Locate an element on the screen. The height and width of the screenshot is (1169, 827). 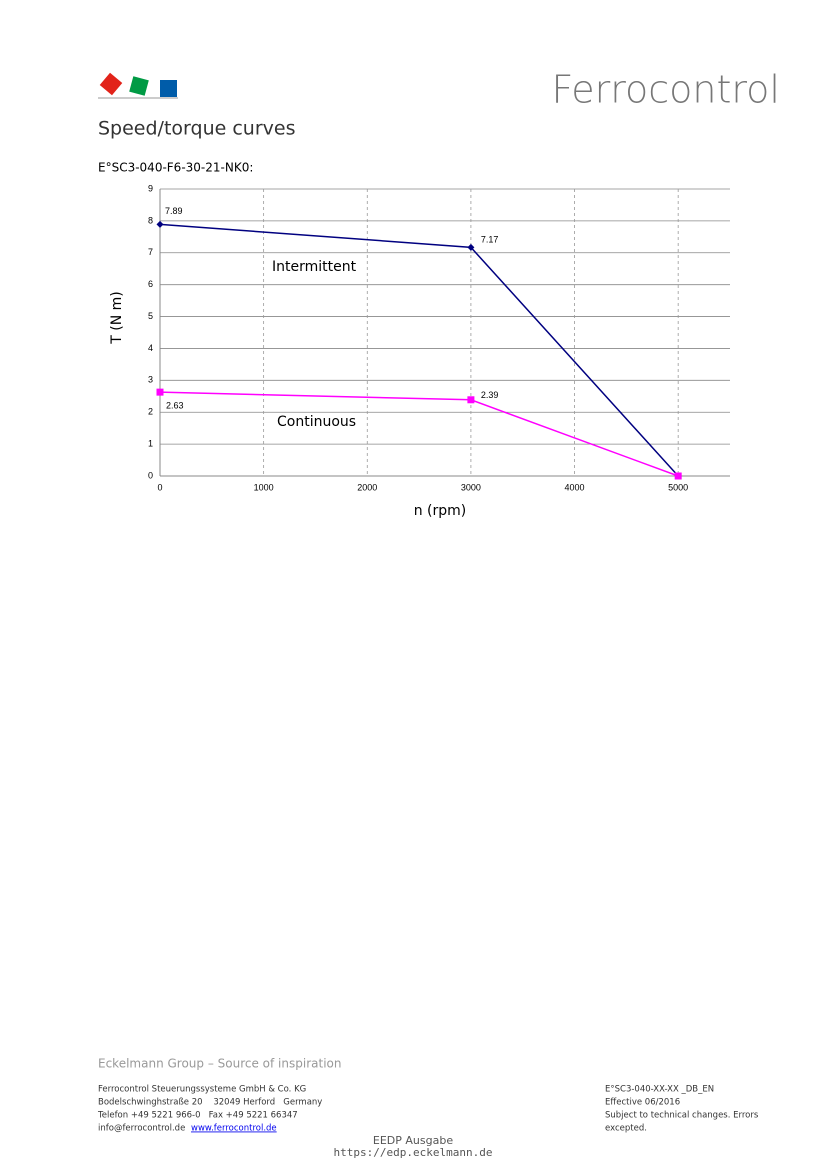
series-label: Intermittent is located at coordinates (314, 267).